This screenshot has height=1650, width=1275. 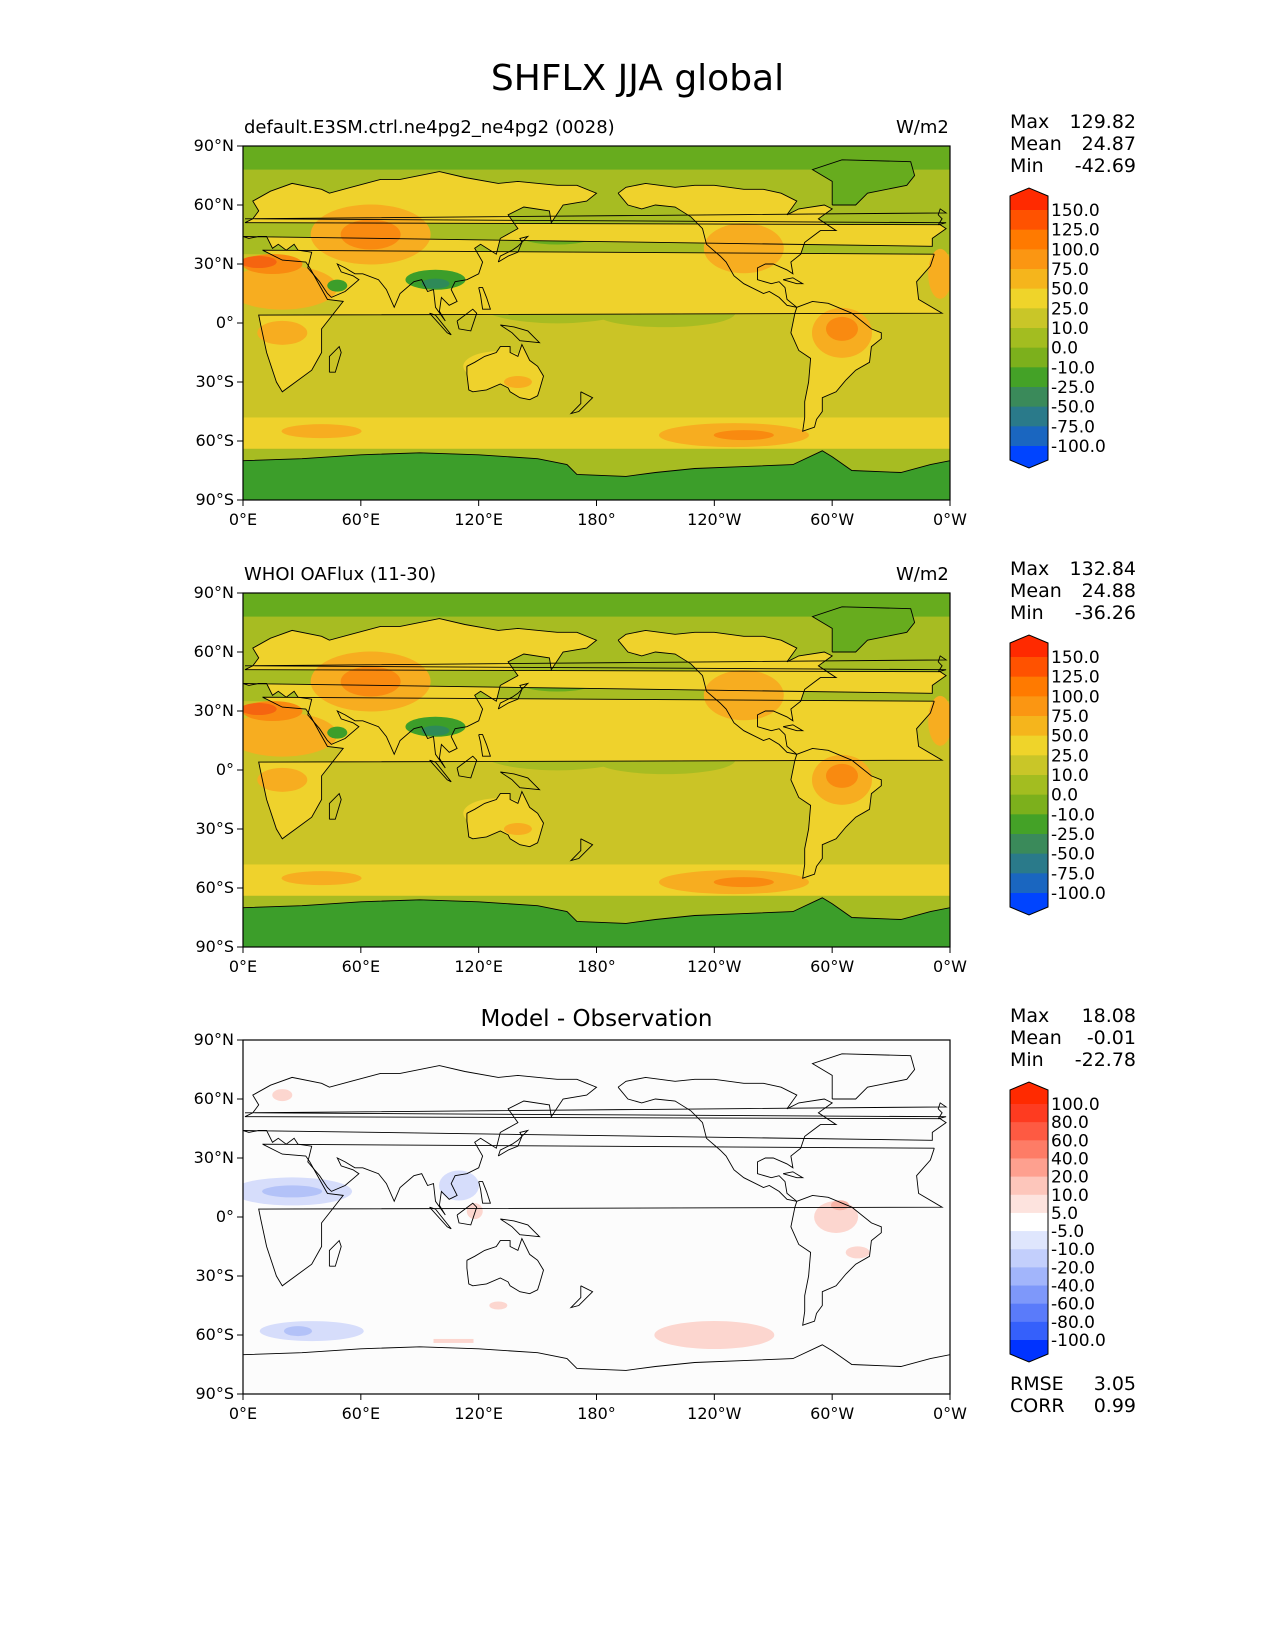 What do you see at coordinates (1075, 658) in the screenshot?
I see `colorbar-tick-label: 150.0` at bounding box center [1075, 658].